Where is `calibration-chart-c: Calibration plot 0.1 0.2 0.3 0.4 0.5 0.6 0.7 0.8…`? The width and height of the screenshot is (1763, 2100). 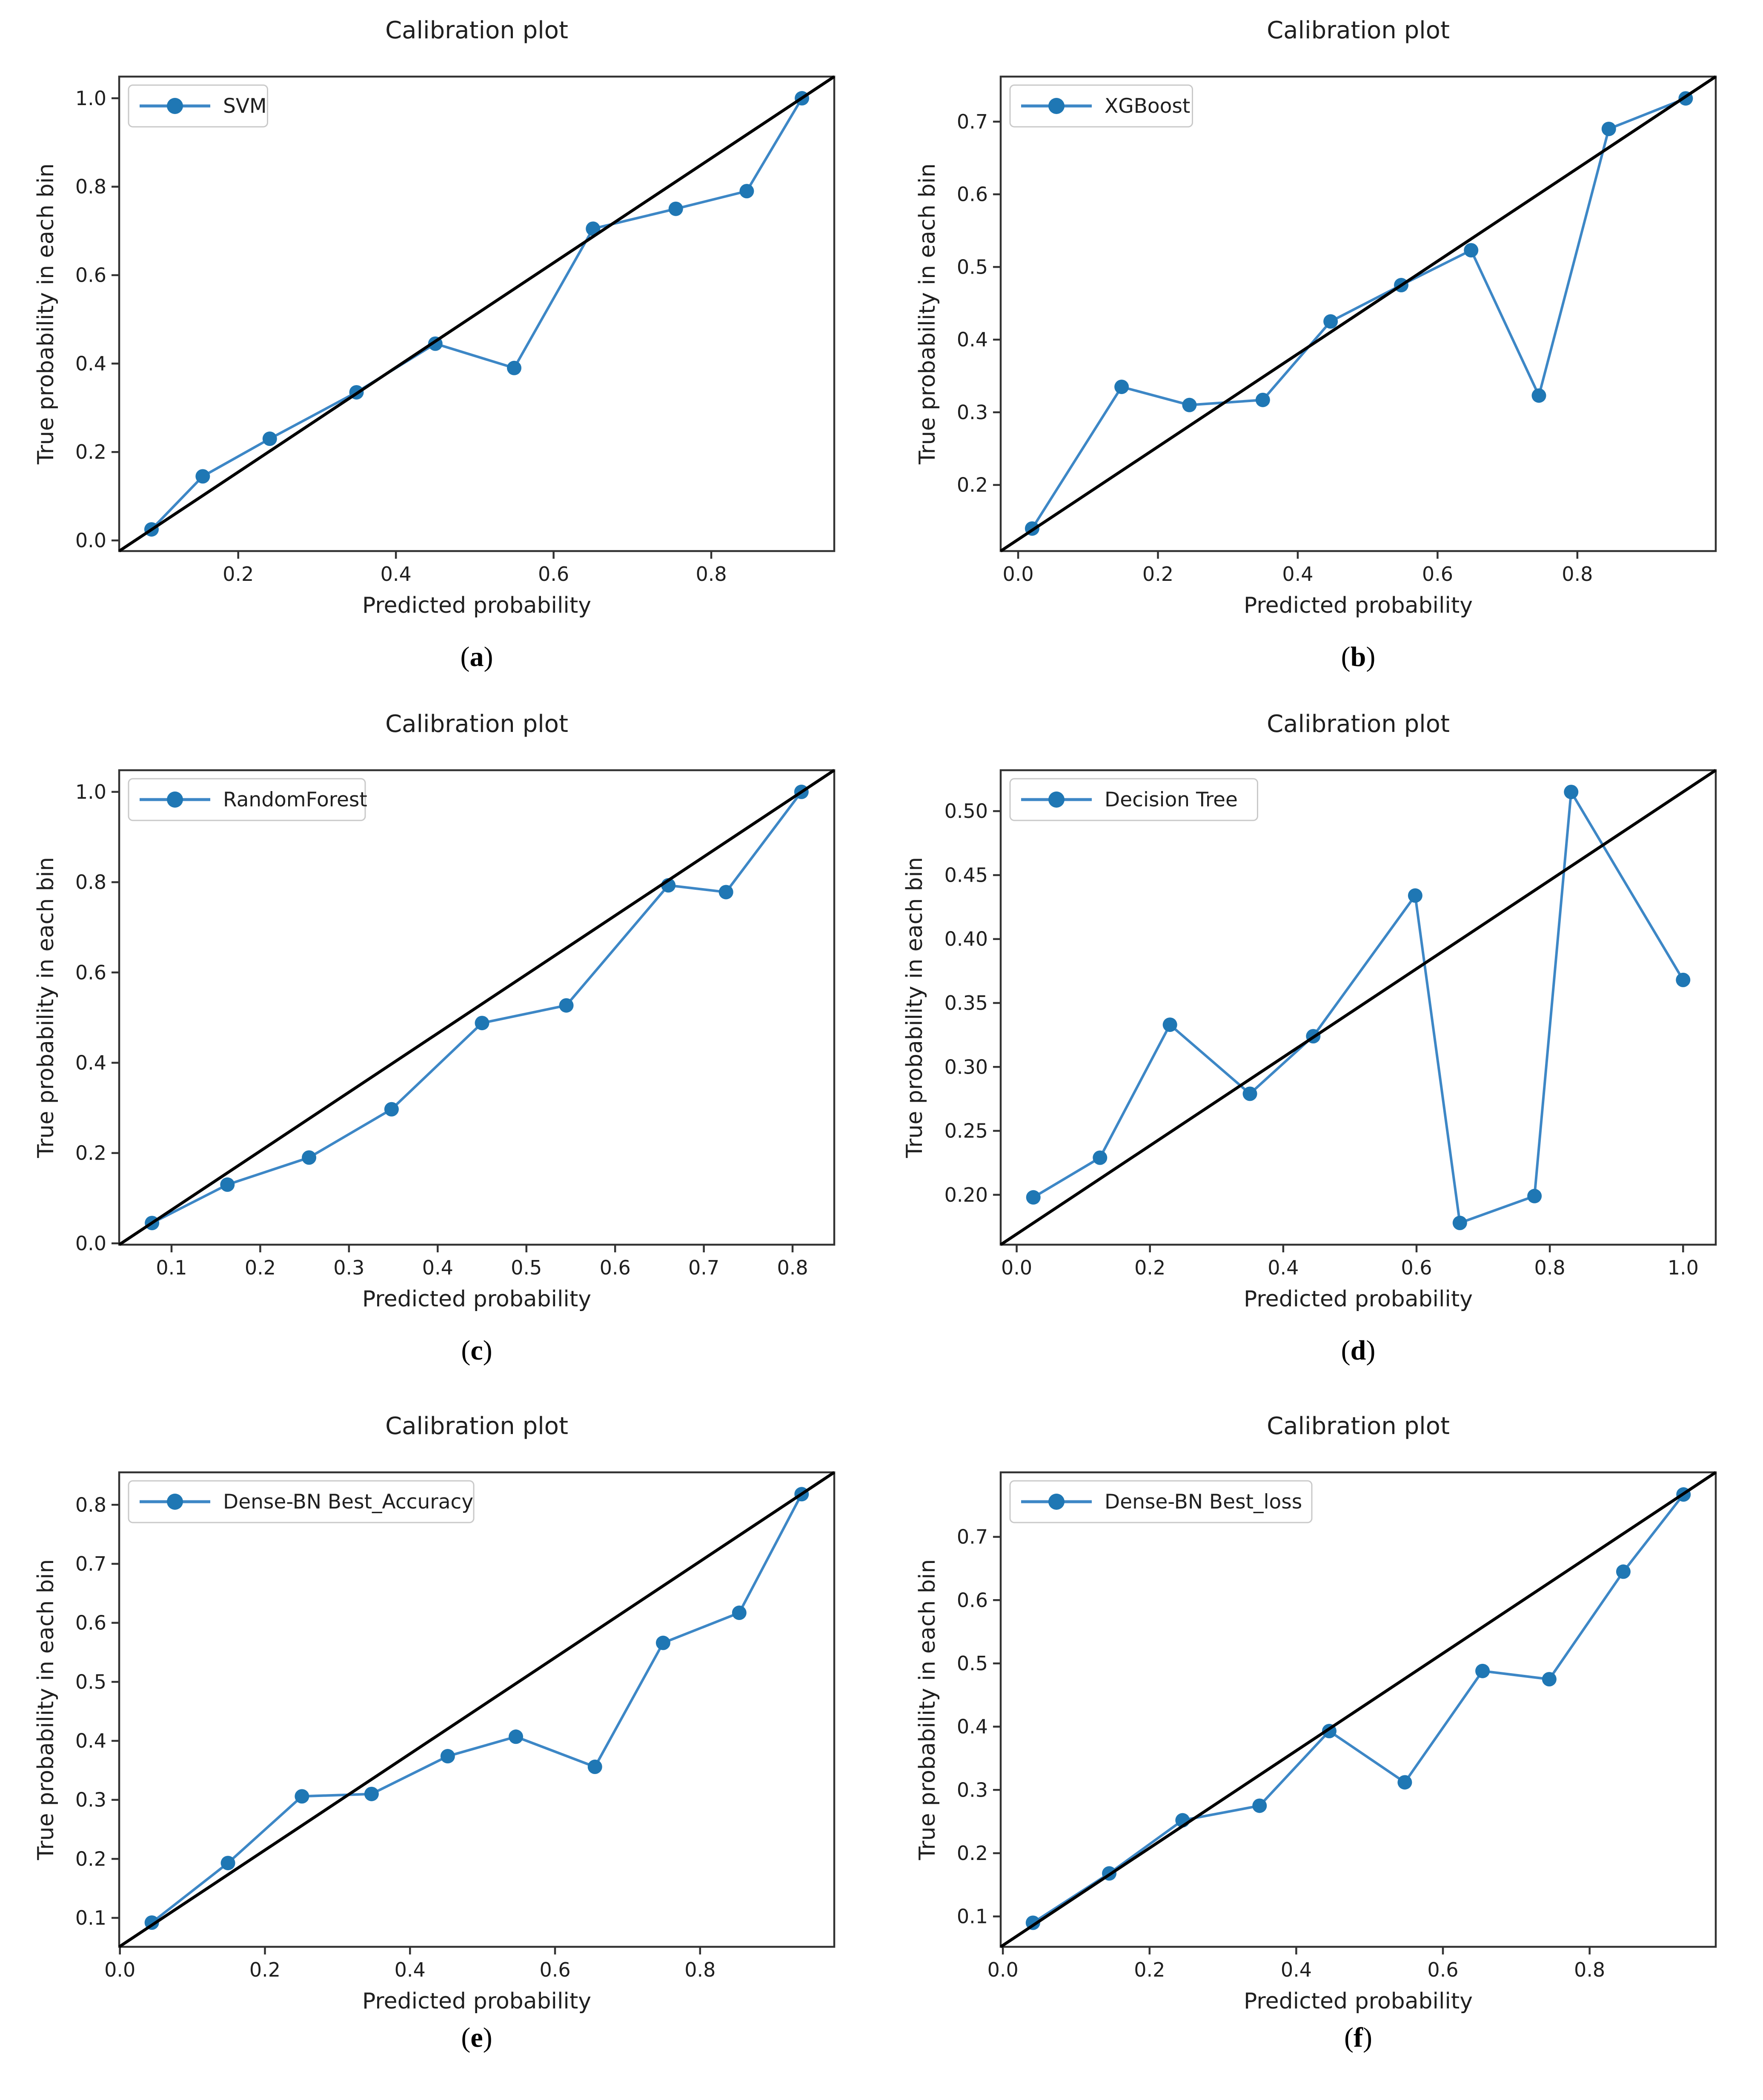
calibration-chart-c: Calibration plot 0.1 0.2 0.3 0.4 0.5 0.6 0.7 0.8… is located at coordinates (435, 1038).